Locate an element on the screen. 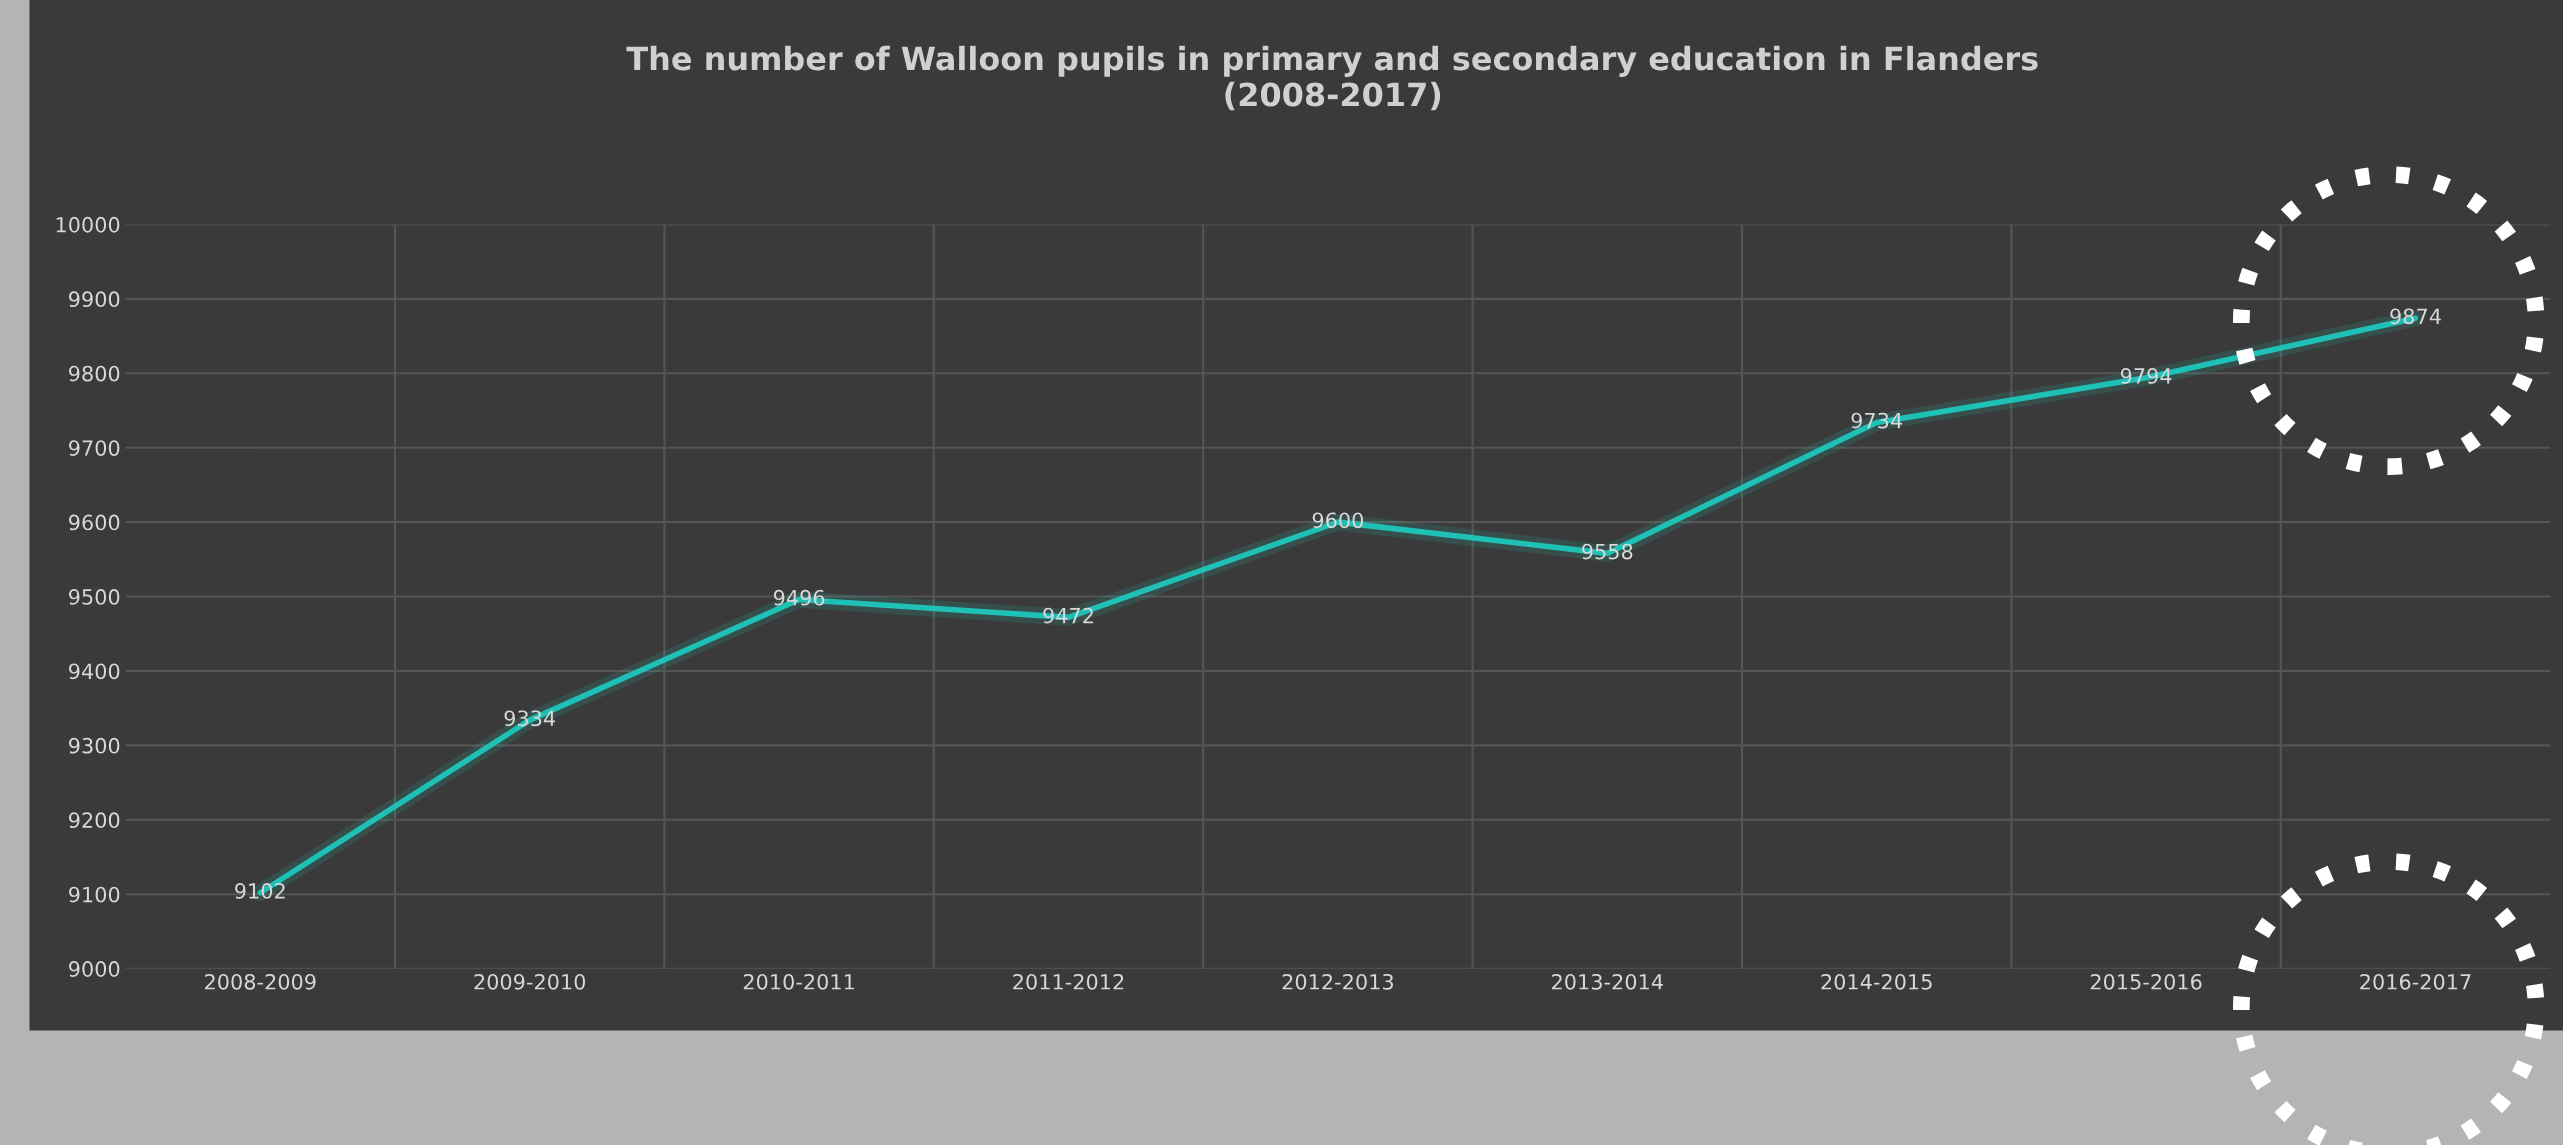  x-tick-label: 2010-2011 is located at coordinates (798, 981).